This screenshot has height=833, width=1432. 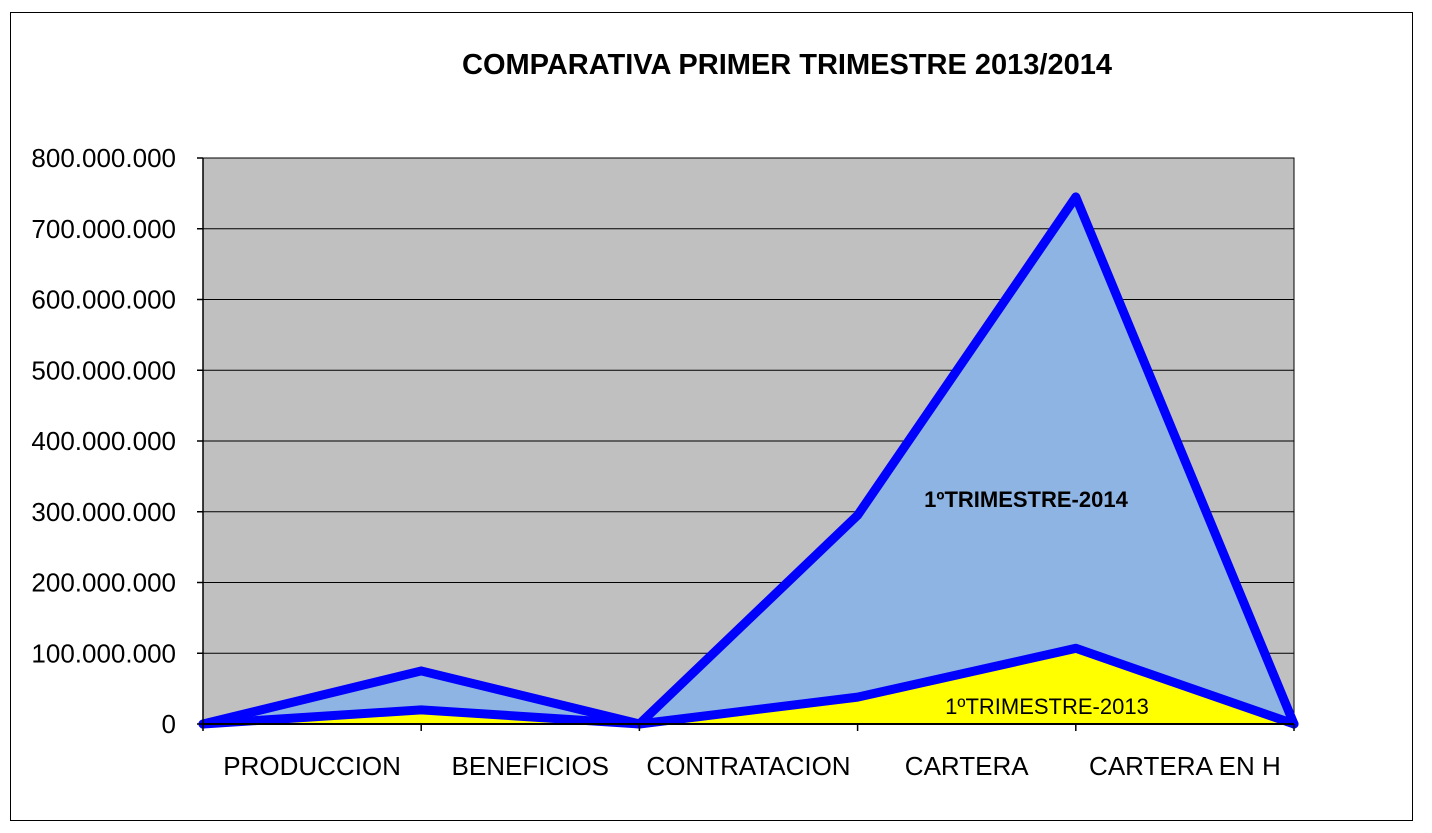 I want to click on y-tick-label: 700.000.000, so click(x=103, y=229).